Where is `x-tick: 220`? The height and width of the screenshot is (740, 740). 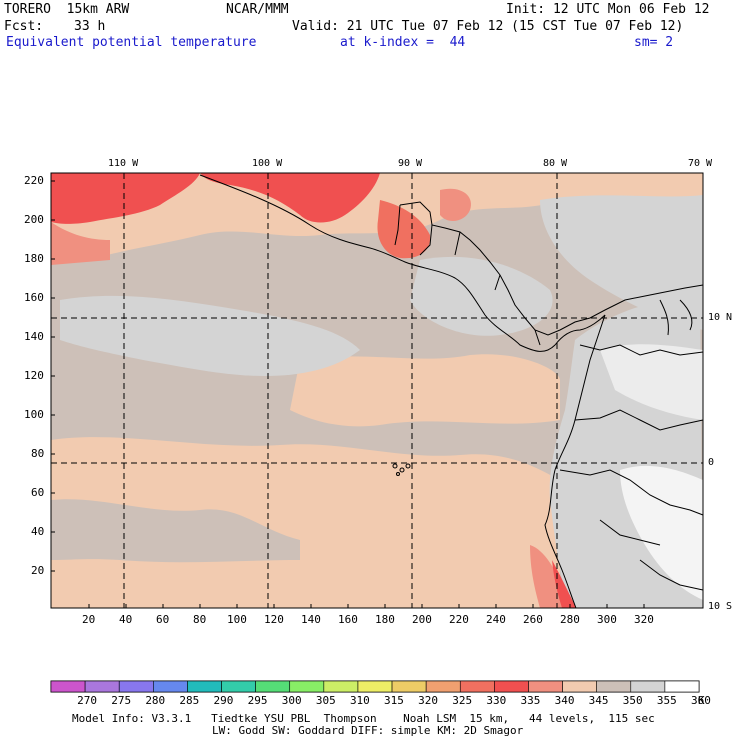 x-tick: 220 is located at coordinates (459, 619).